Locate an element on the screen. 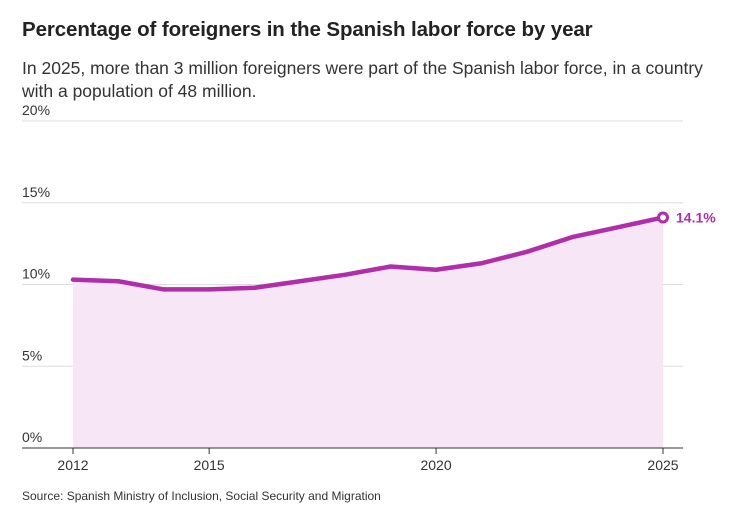 The image size is (744, 515). y-tick-label-20: 20% is located at coordinates (36, 110).